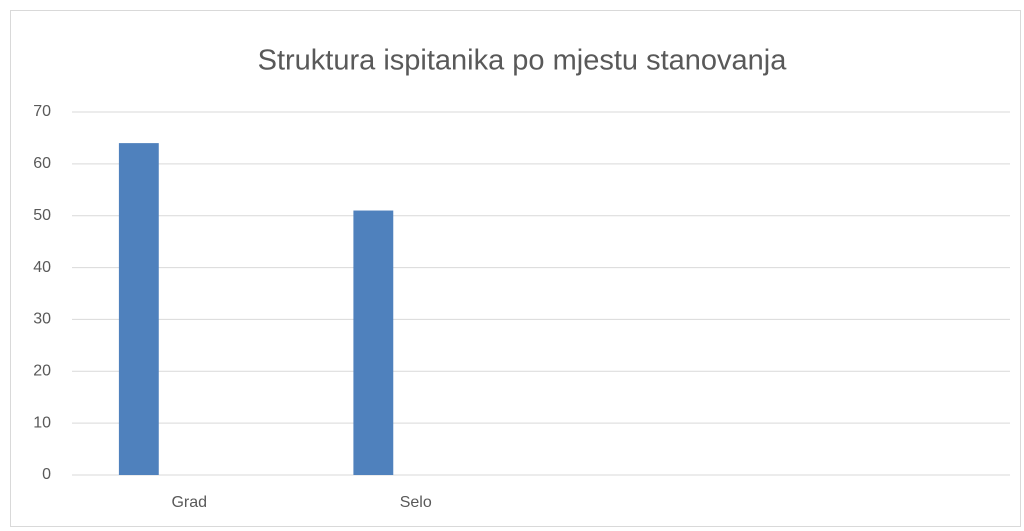 The image size is (1024, 531). I want to click on y-tick-label: 20, so click(42, 371).